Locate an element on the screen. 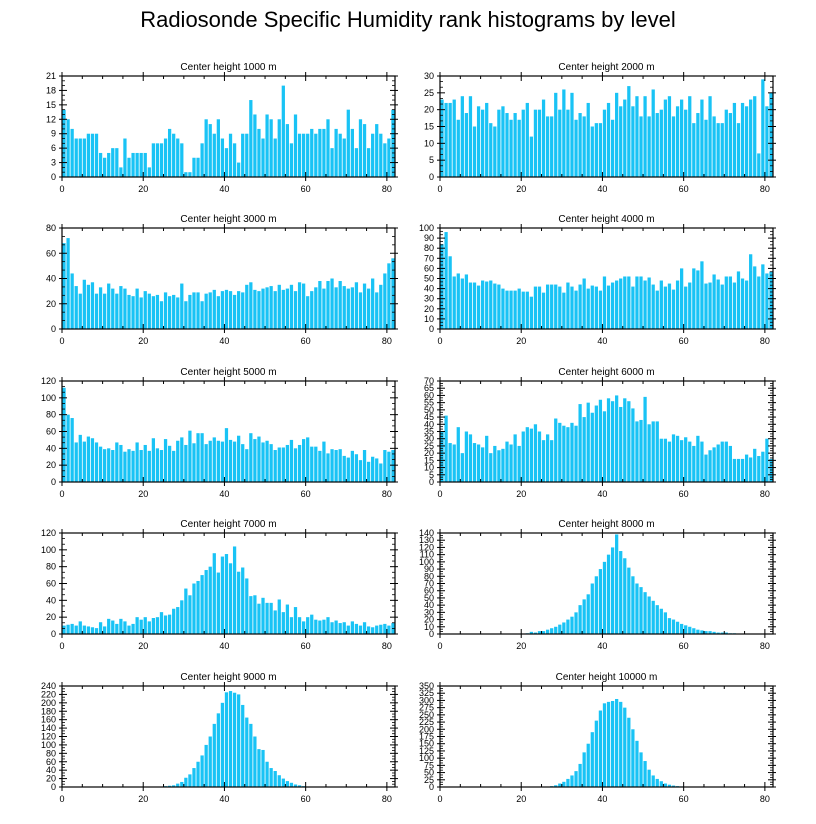 This screenshot has width=816, height=824. y-tick-label: 30 is located at coordinates (429, 76).